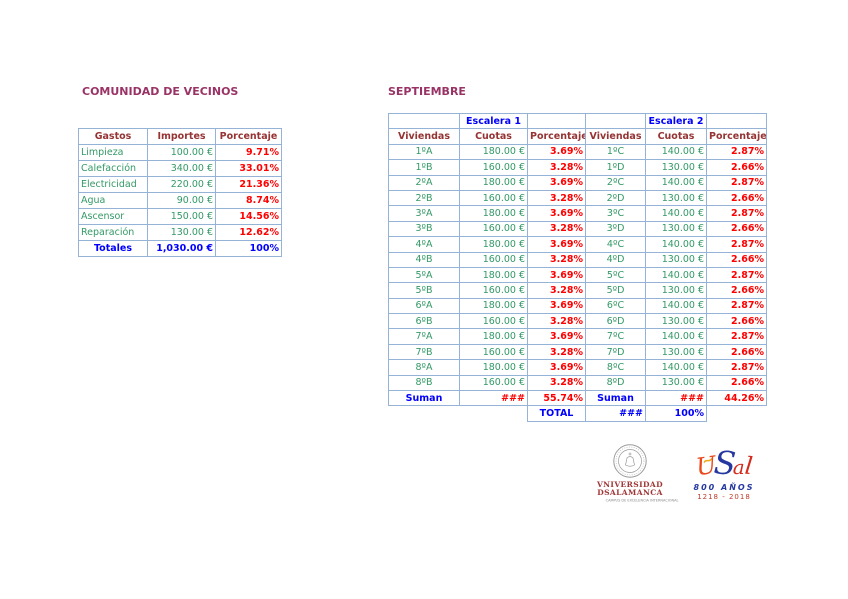  What do you see at coordinates (113, 184) in the screenshot?
I see `expense-name-cell: Electricidad` at bounding box center [113, 184].